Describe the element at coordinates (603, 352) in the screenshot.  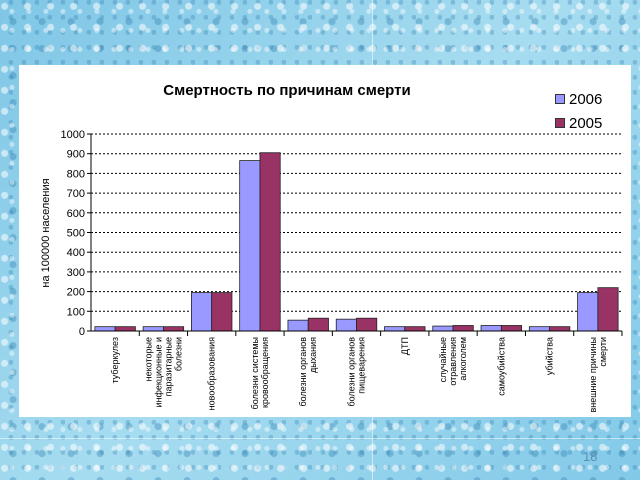
I see `category-label-line: смерти` at that location.